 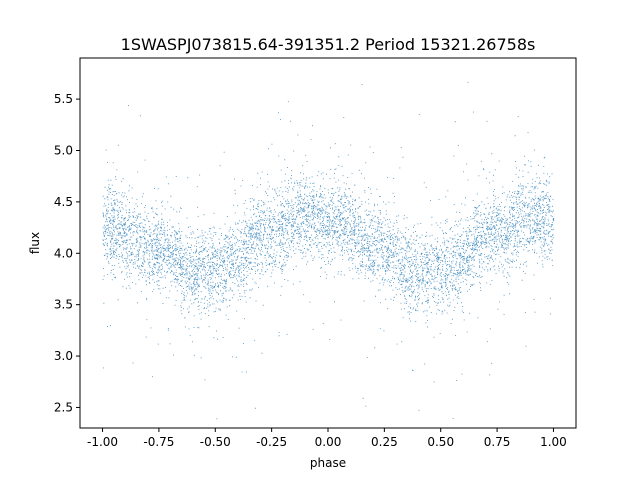 I want to click on x-axis-label: phase, so click(x=328, y=463).